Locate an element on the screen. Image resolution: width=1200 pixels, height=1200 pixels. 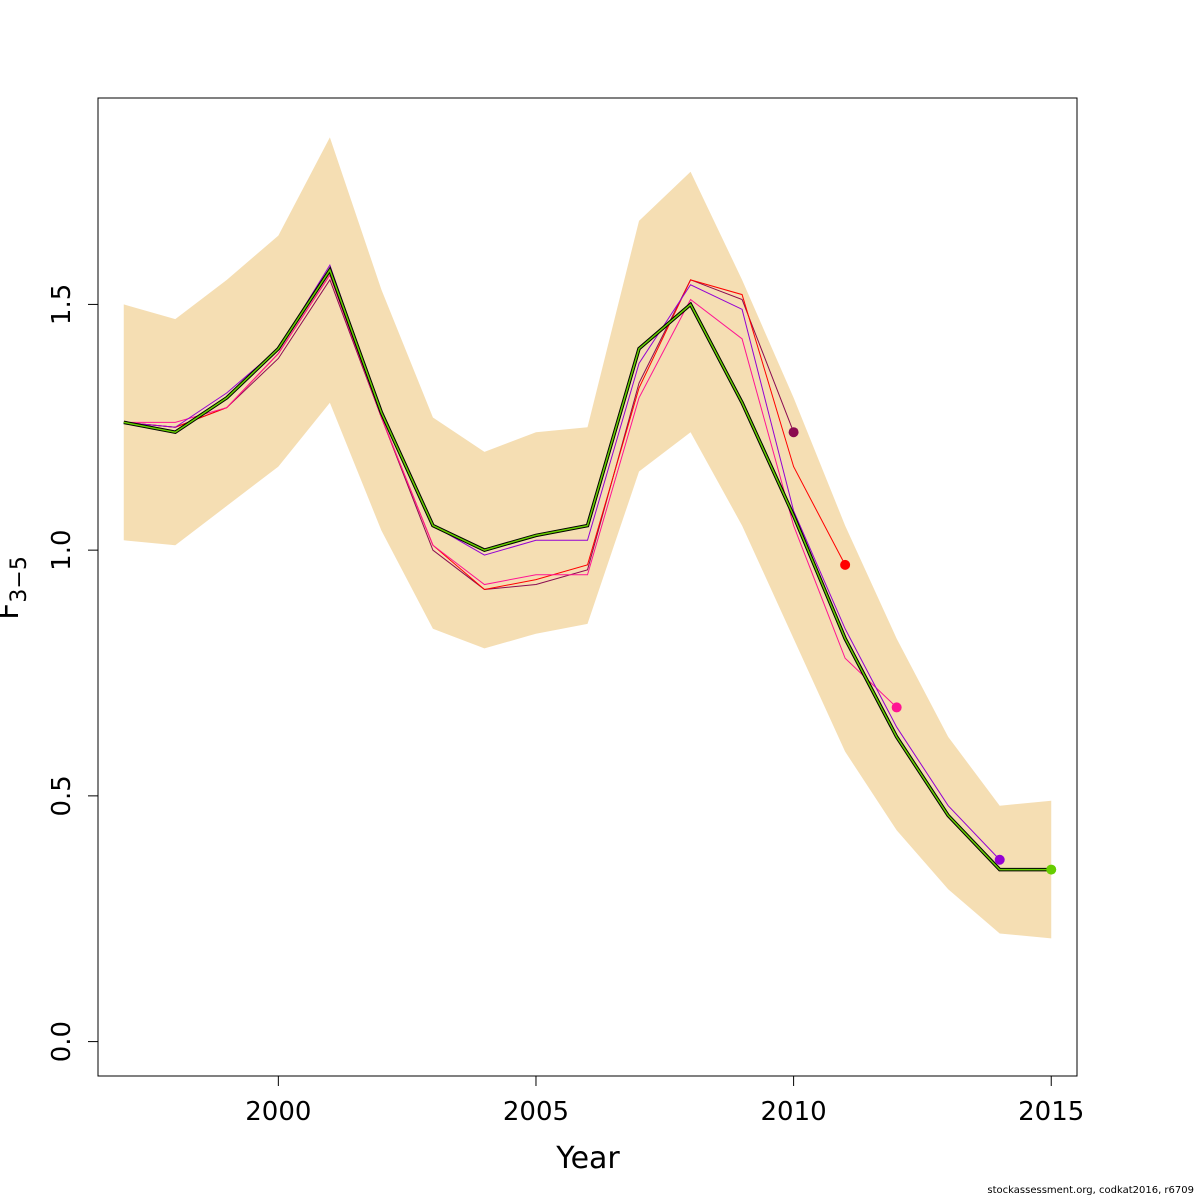
x-tick-label: 2000 is located at coordinates (278, 1112).